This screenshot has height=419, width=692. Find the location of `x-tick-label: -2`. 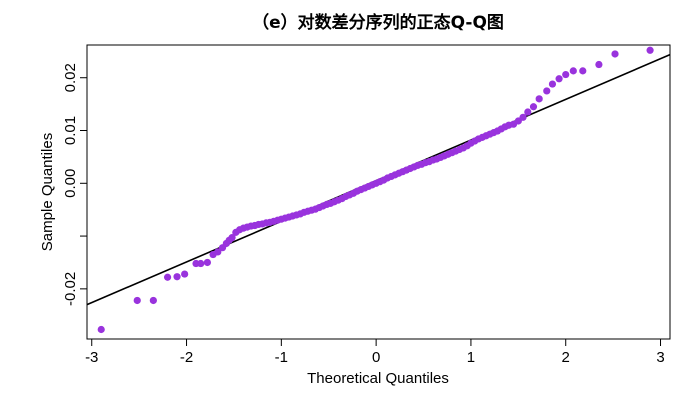

x-tick-label: -2 is located at coordinates (186, 357).